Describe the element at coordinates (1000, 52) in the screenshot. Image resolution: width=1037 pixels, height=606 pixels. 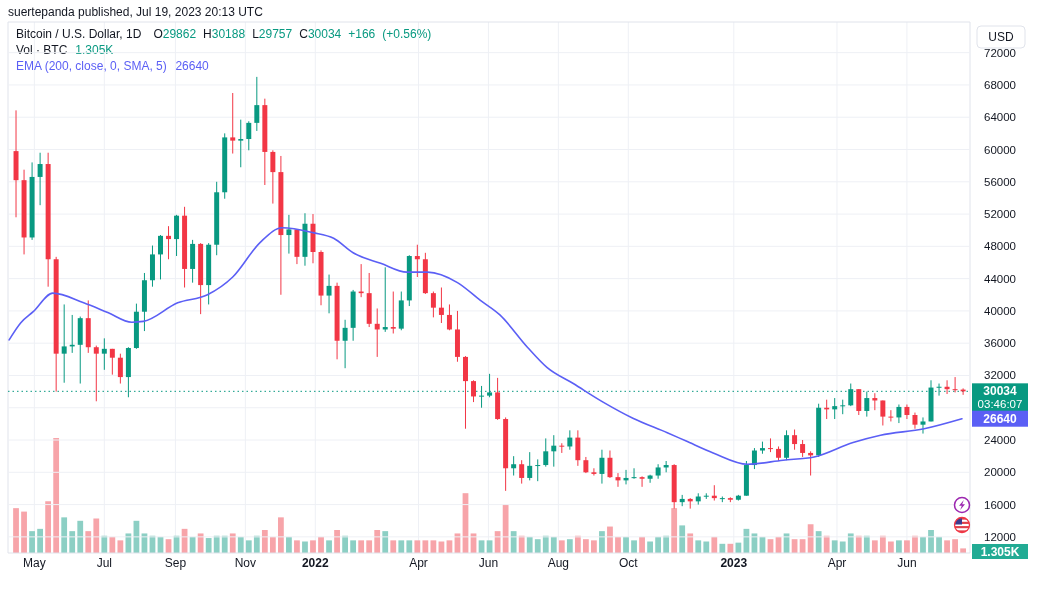
I see `y-tick-label: 72000` at that location.